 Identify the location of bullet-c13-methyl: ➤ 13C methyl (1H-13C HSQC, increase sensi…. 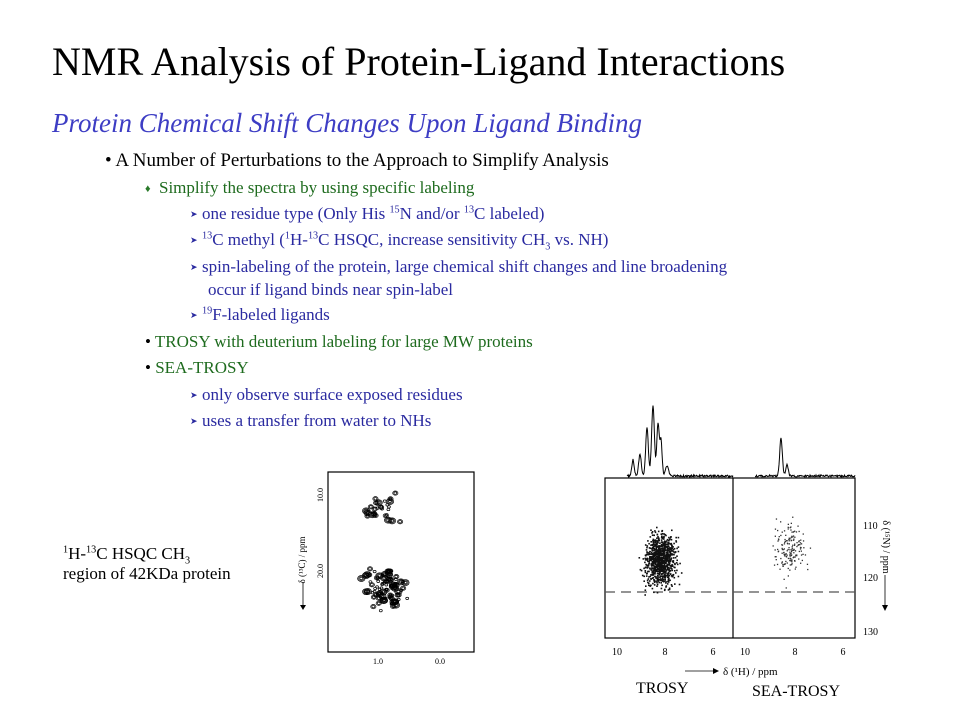
(399, 241).